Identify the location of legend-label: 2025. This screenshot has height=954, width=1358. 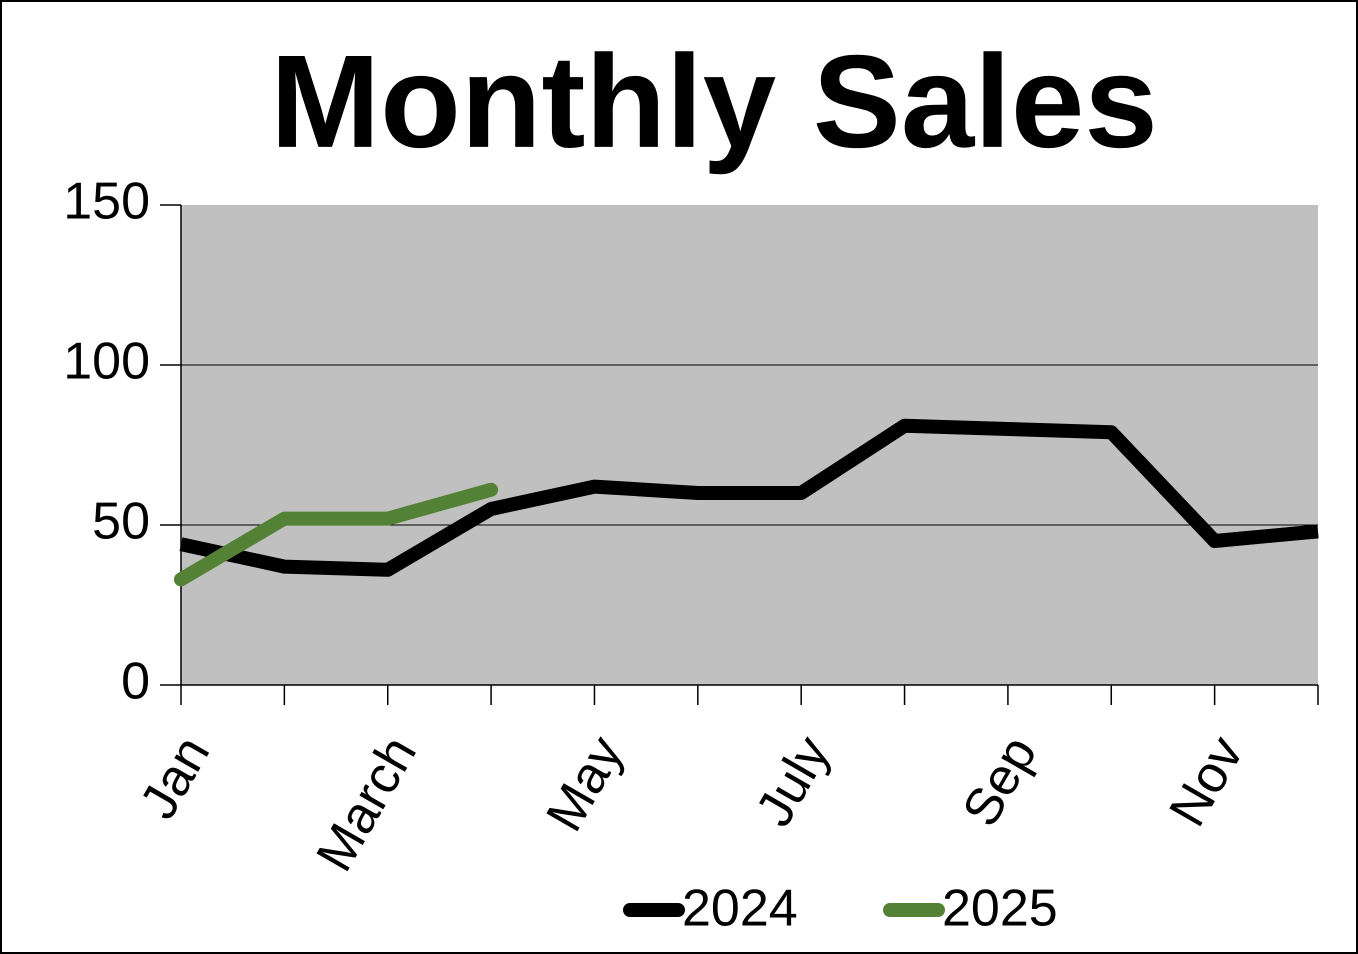
(1000, 909).